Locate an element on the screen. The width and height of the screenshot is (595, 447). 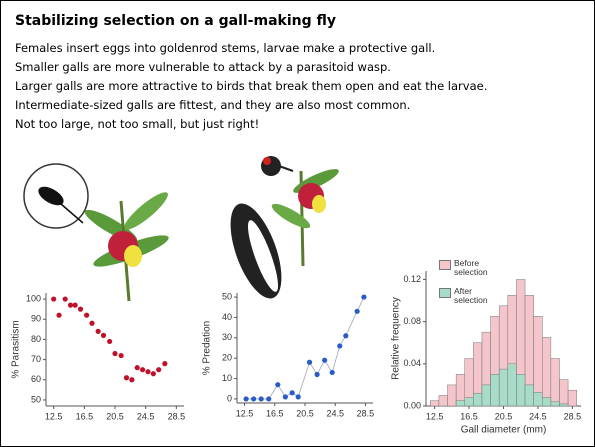
legend-label: Before selection is located at coordinates (471, 267).